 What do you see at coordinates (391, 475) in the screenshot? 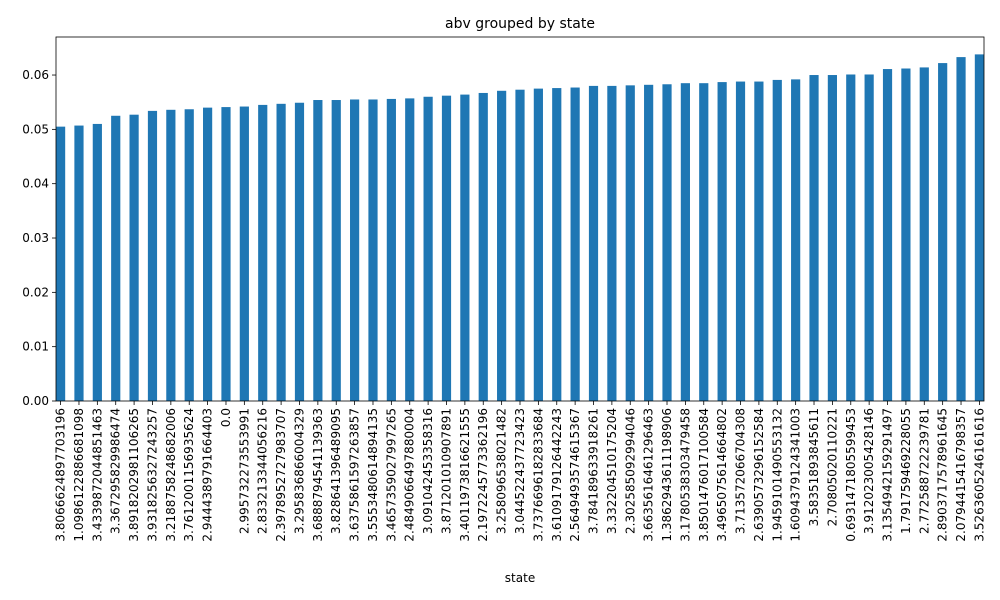
I see `x-tick-label: 3.4657359027997265` at bounding box center [391, 475].